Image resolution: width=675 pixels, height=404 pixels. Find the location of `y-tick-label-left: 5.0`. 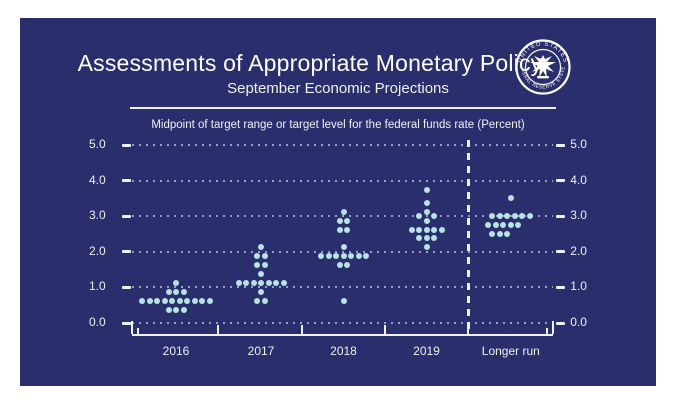

y-tick-label-left: 5.0 is located at coordinates (97, 144).